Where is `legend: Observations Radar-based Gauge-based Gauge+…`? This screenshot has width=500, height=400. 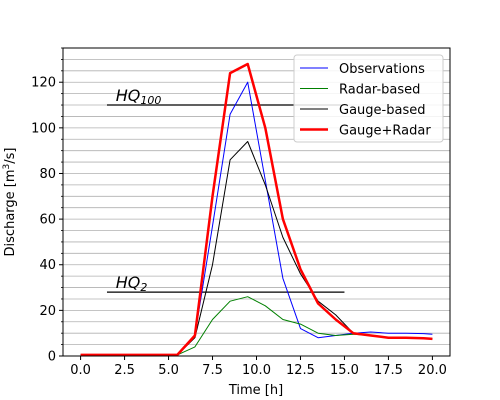 legend: Observations Radar-based Gauge-based Gauge+… is located at coordinates (368, 98).